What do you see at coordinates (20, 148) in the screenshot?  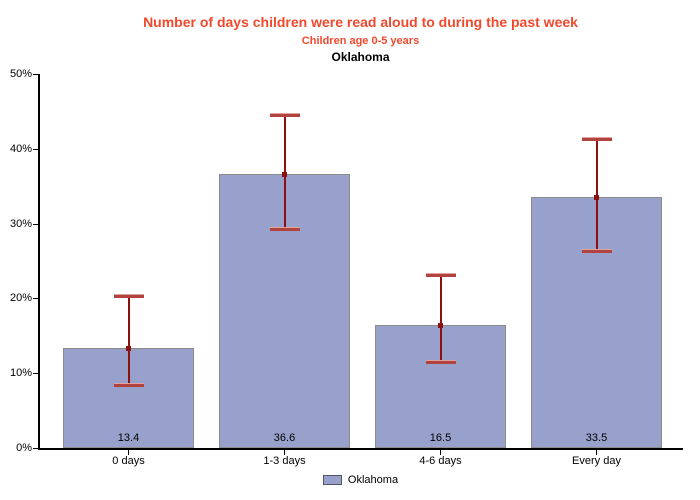 I see `y-axis-tick-label: 40%` at bounding box center [20, 148].